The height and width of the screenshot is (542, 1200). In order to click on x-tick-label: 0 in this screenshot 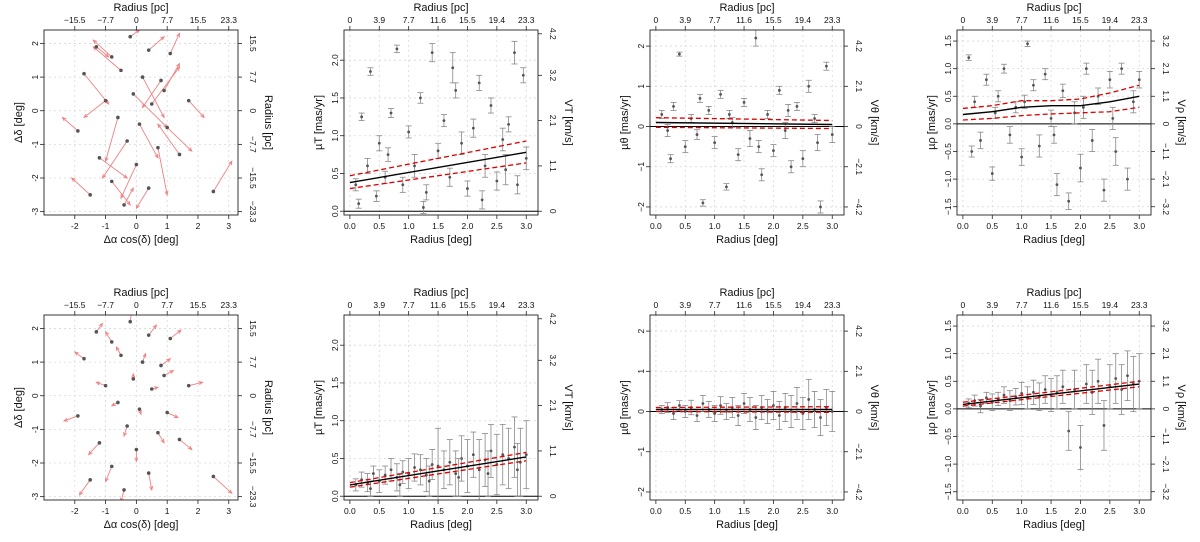, I will do `click(136, 511)`.